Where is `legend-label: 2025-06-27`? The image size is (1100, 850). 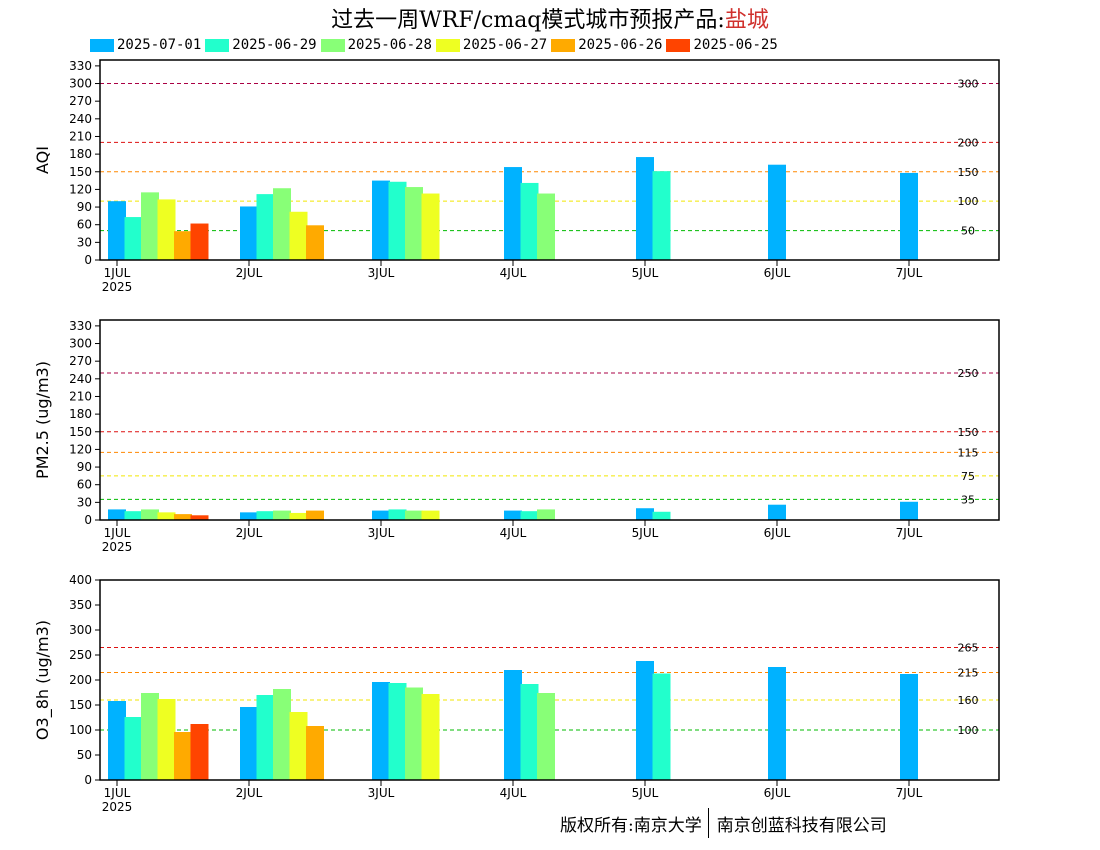 legend-label: 2025-06-27 is located at coordinates (505, 45).